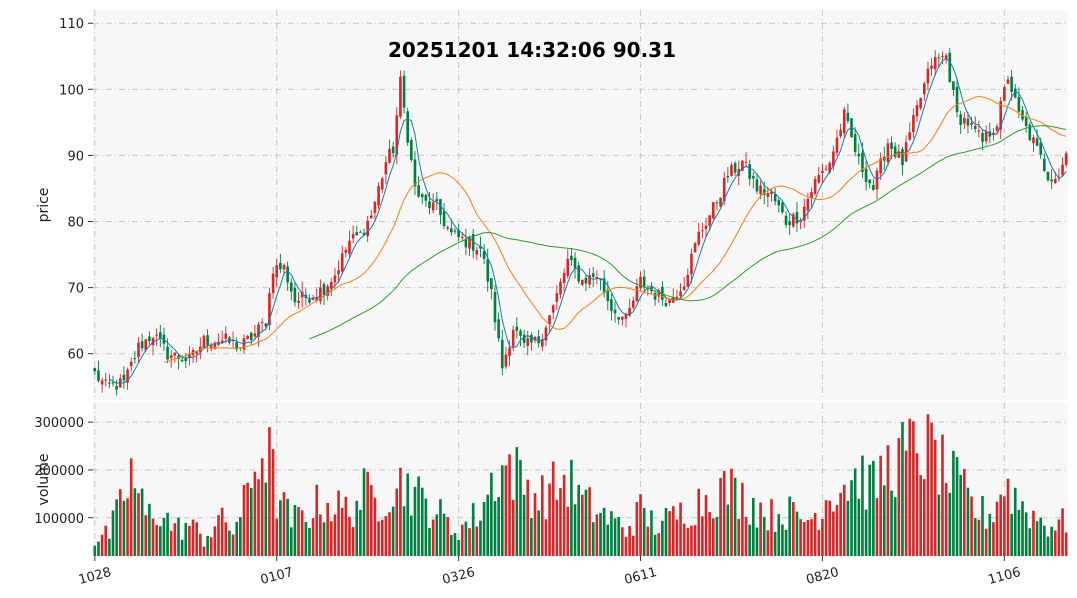 The height and width of the screenshot is (598, 1077). What do you see at coordinates (63, 471) in the screenshot?
I see `volume-axis: 100000 200000 300000` at bounding box center [63, 471].